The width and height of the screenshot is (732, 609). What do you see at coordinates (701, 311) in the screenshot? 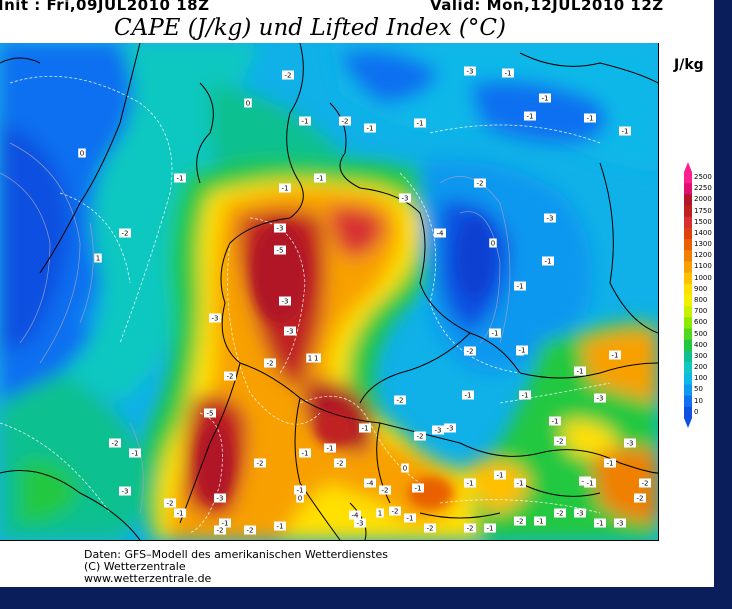
I see `legend-level-label: 700` at bounding box center [701, 311].